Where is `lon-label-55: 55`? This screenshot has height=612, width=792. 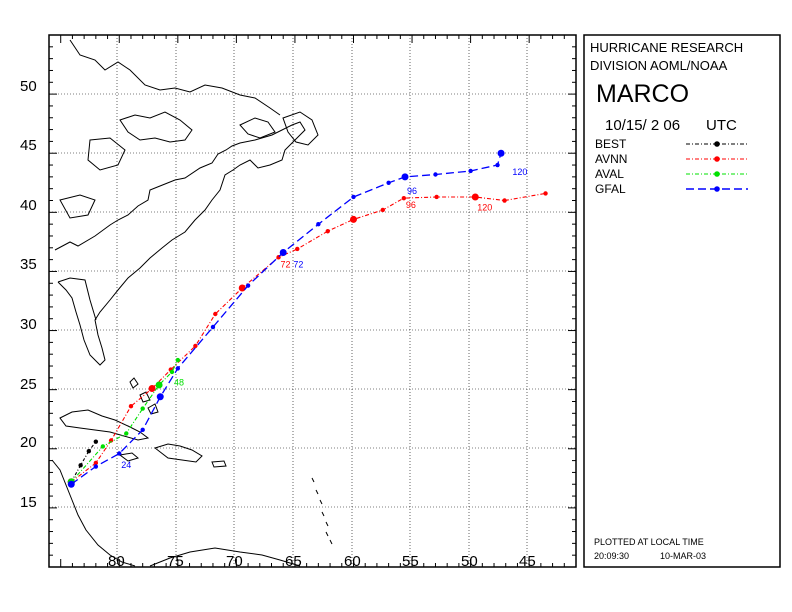
lon-label-55: 55 is located at coordinates (410, 561).